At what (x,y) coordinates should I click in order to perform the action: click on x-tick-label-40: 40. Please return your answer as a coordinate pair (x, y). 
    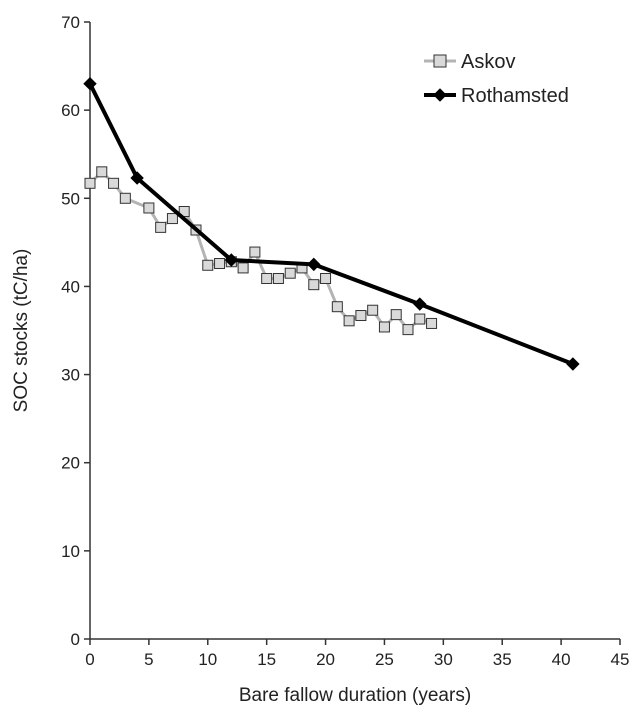
    Looking at the image, I should click on (561, 659).